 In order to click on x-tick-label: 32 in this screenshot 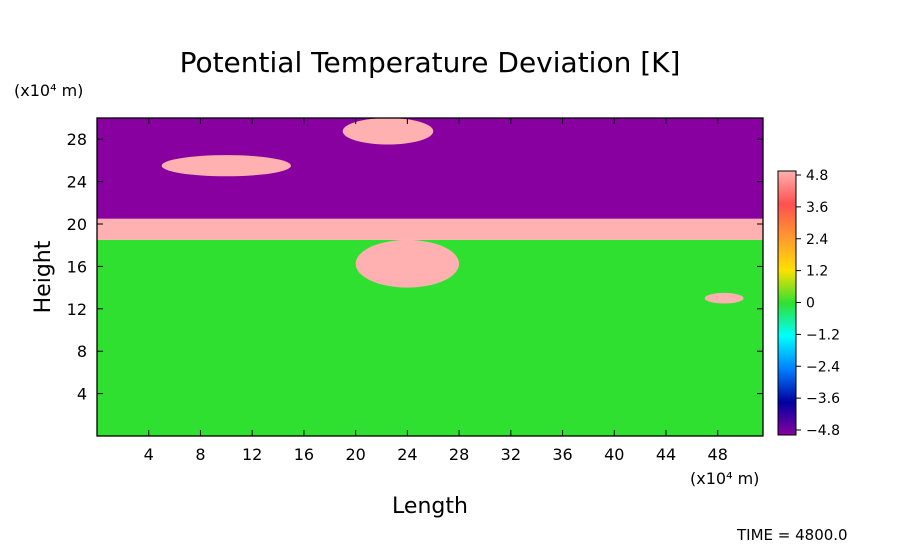, I will do `click(511, 454)`.